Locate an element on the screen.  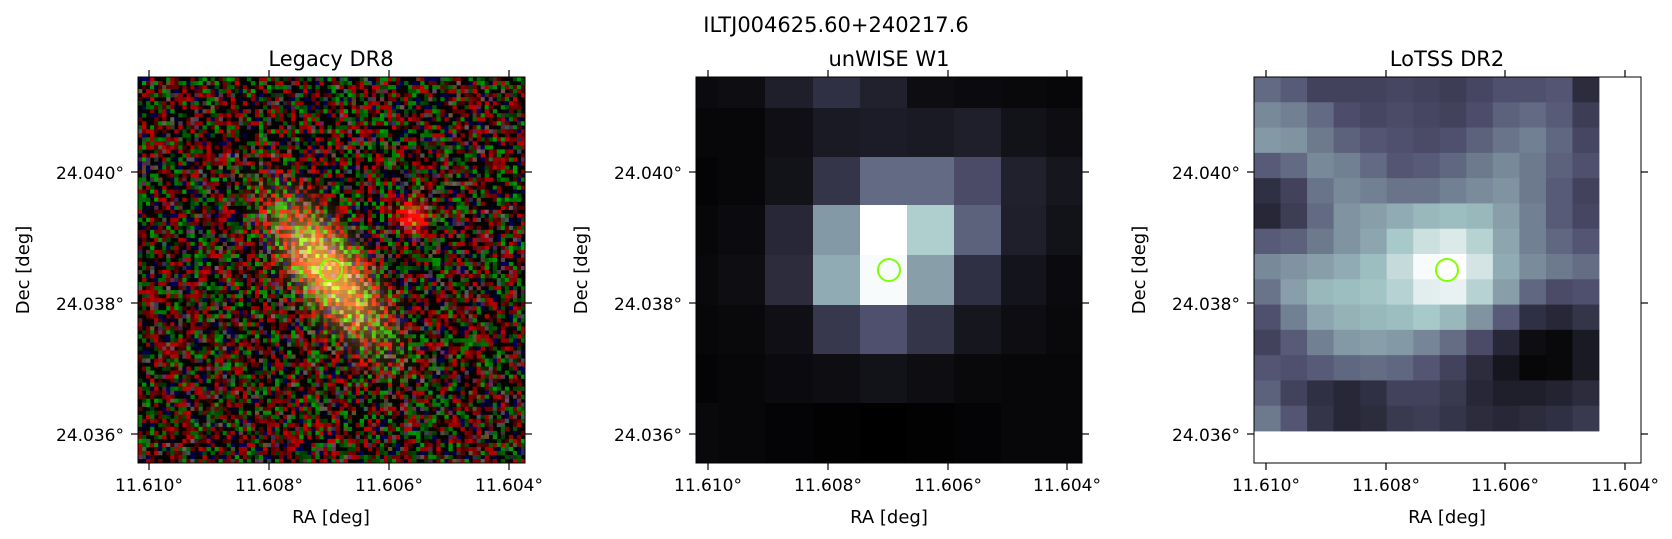
panel-lotss-x-tick-label-1: 11.610° is located at coordinates (1266, 486).